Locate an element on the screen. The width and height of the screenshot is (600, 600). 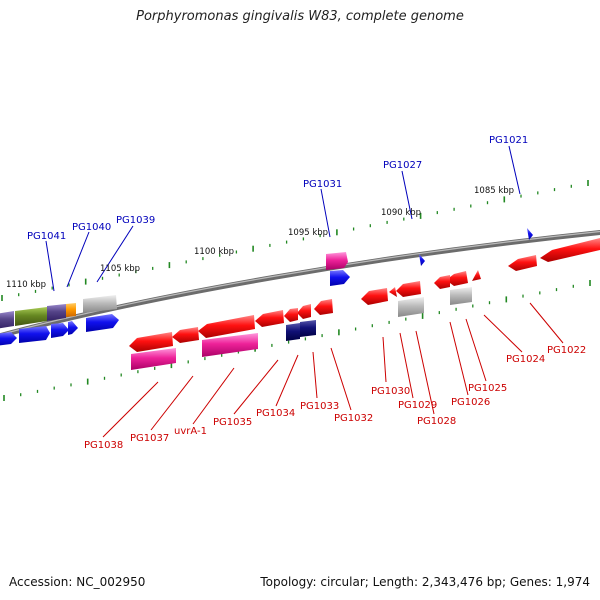
gene-olive is located at coordinates (31, 316).